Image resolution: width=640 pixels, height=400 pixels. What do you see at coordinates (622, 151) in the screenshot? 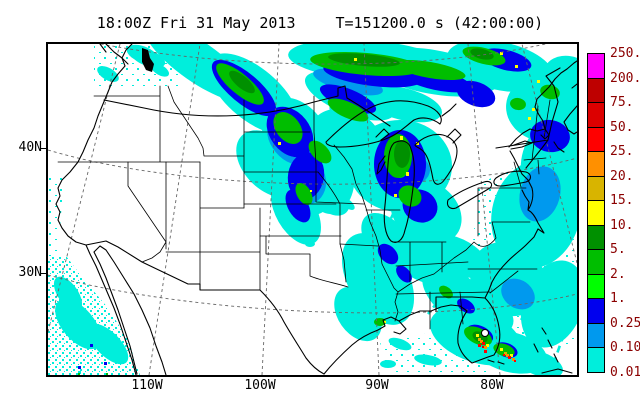
I see `colorbar-value-label: 25.` at bounding box center [622, 151].